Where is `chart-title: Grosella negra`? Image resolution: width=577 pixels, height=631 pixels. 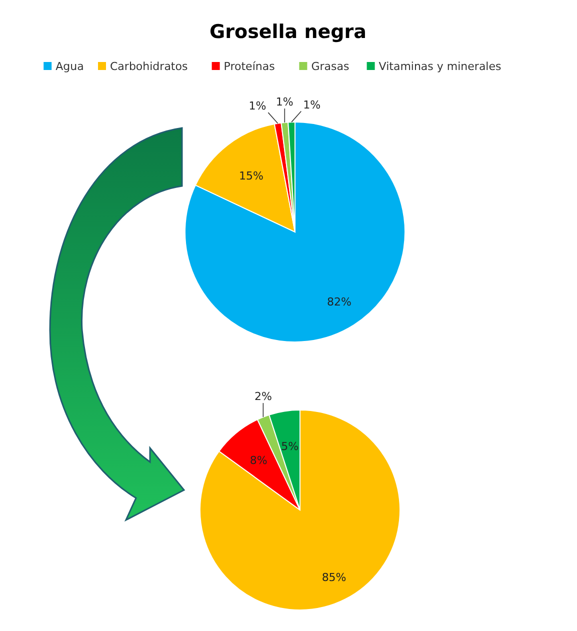
chart-title: Grosella negra is located at coordinates (288, 32).